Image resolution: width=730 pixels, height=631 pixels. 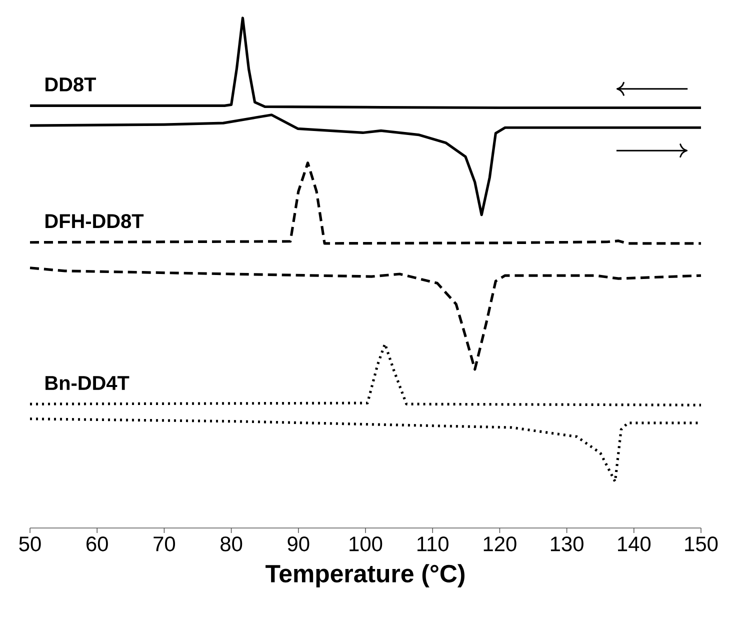 What do you see at coordinates (231, 544) in the screenshot?
I see `x-tick-label: 80` at bounding box center [231, 544].